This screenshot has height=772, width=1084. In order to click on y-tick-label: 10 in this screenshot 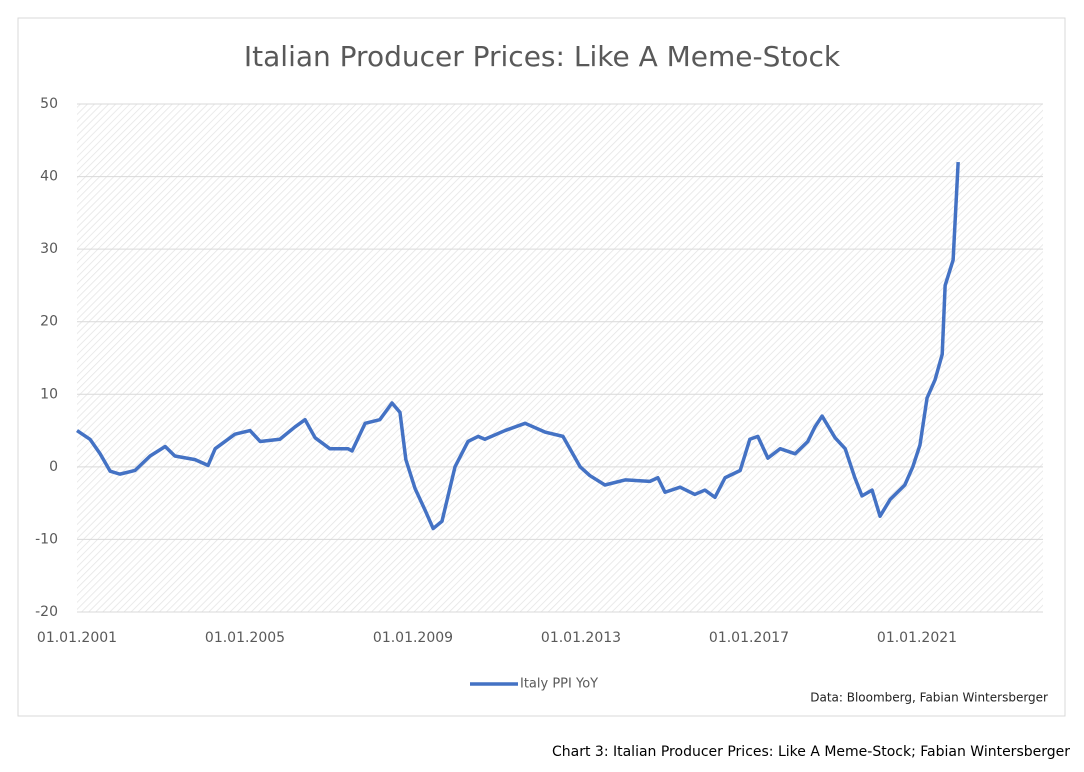, I will do `click(49, 394)`.